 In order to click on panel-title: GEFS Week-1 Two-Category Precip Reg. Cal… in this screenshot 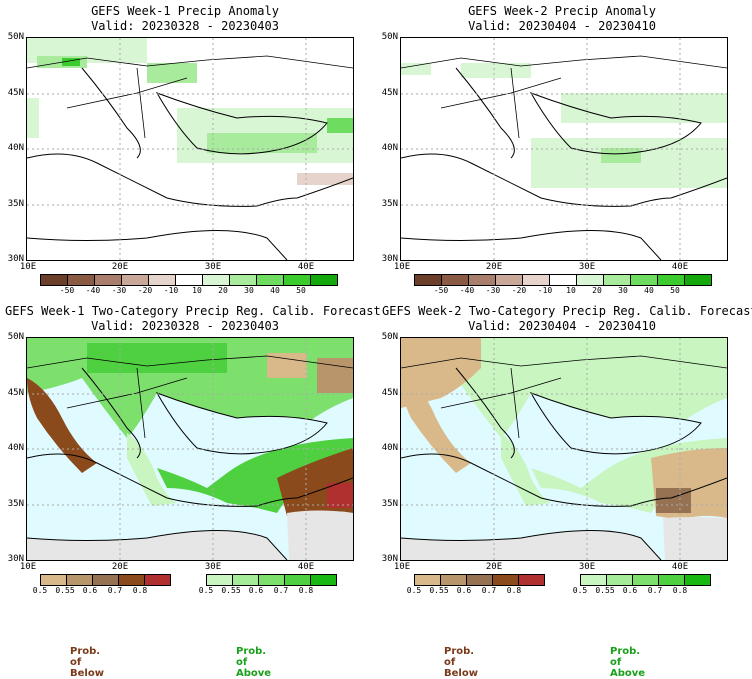, I will do `click(193, 311)`.